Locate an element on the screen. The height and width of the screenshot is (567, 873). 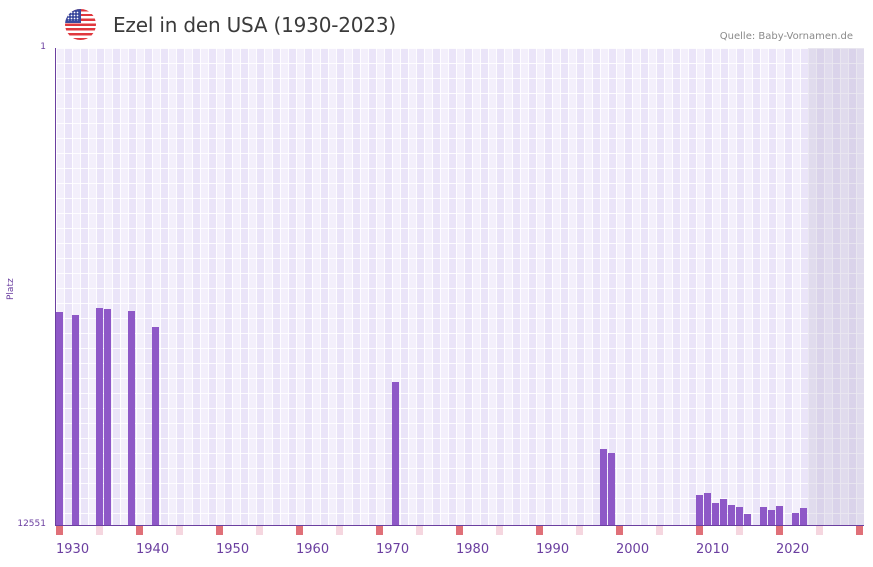
x-tick-label: 2000 is located at coordinates (633, 549).